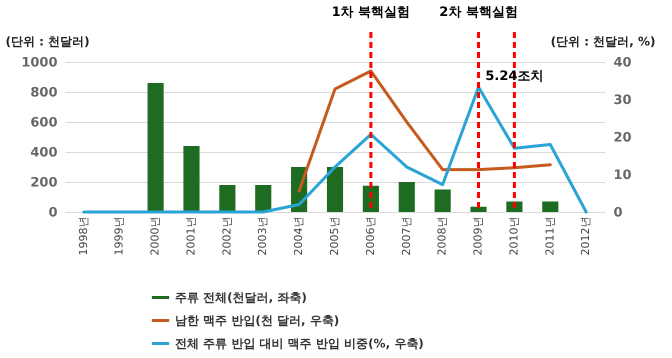 The height and width of the screenshot is (358, 672). Describe the element at coordinates (263, 236) in the screenshot. I see `x-tick-label: 2003년` at that location.